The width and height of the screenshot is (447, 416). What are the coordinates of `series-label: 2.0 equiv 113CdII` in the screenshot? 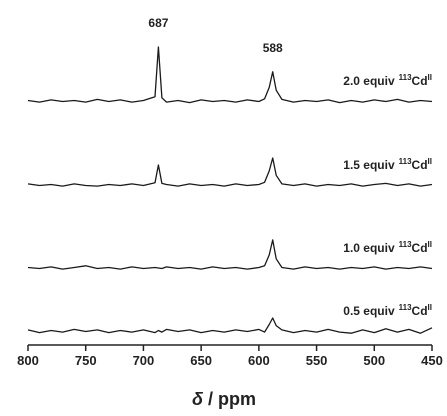 It's located at (387, 80).